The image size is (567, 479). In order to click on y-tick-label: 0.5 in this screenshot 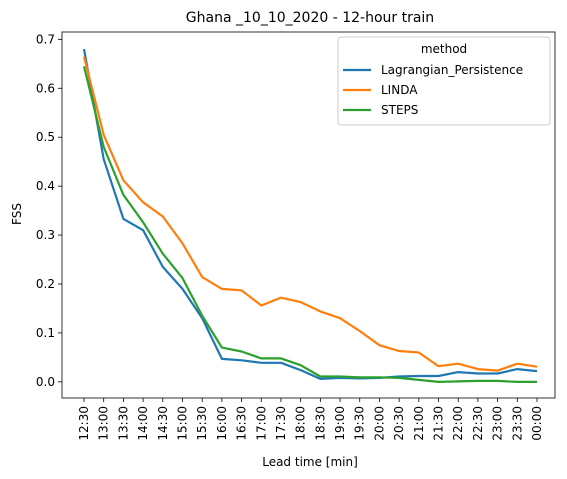, I will do `click(45, 137)`.